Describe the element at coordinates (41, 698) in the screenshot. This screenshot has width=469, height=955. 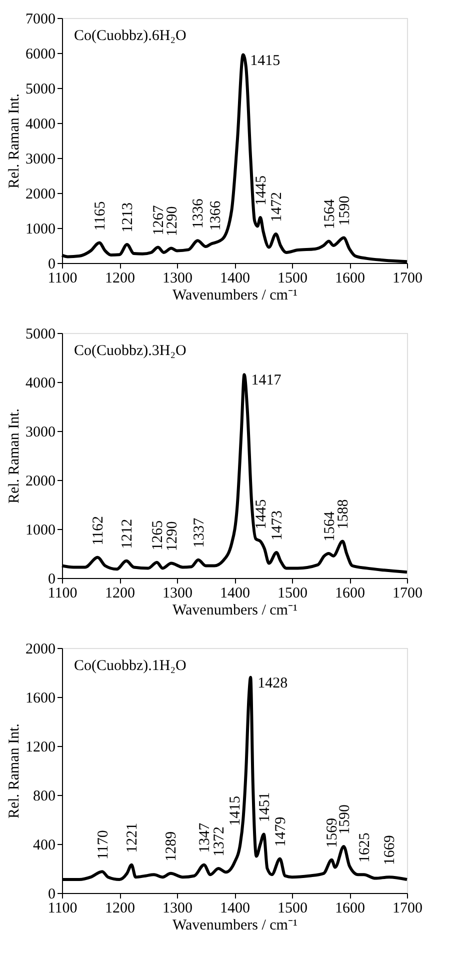
I see `y-tick-label: 1600` at that location.